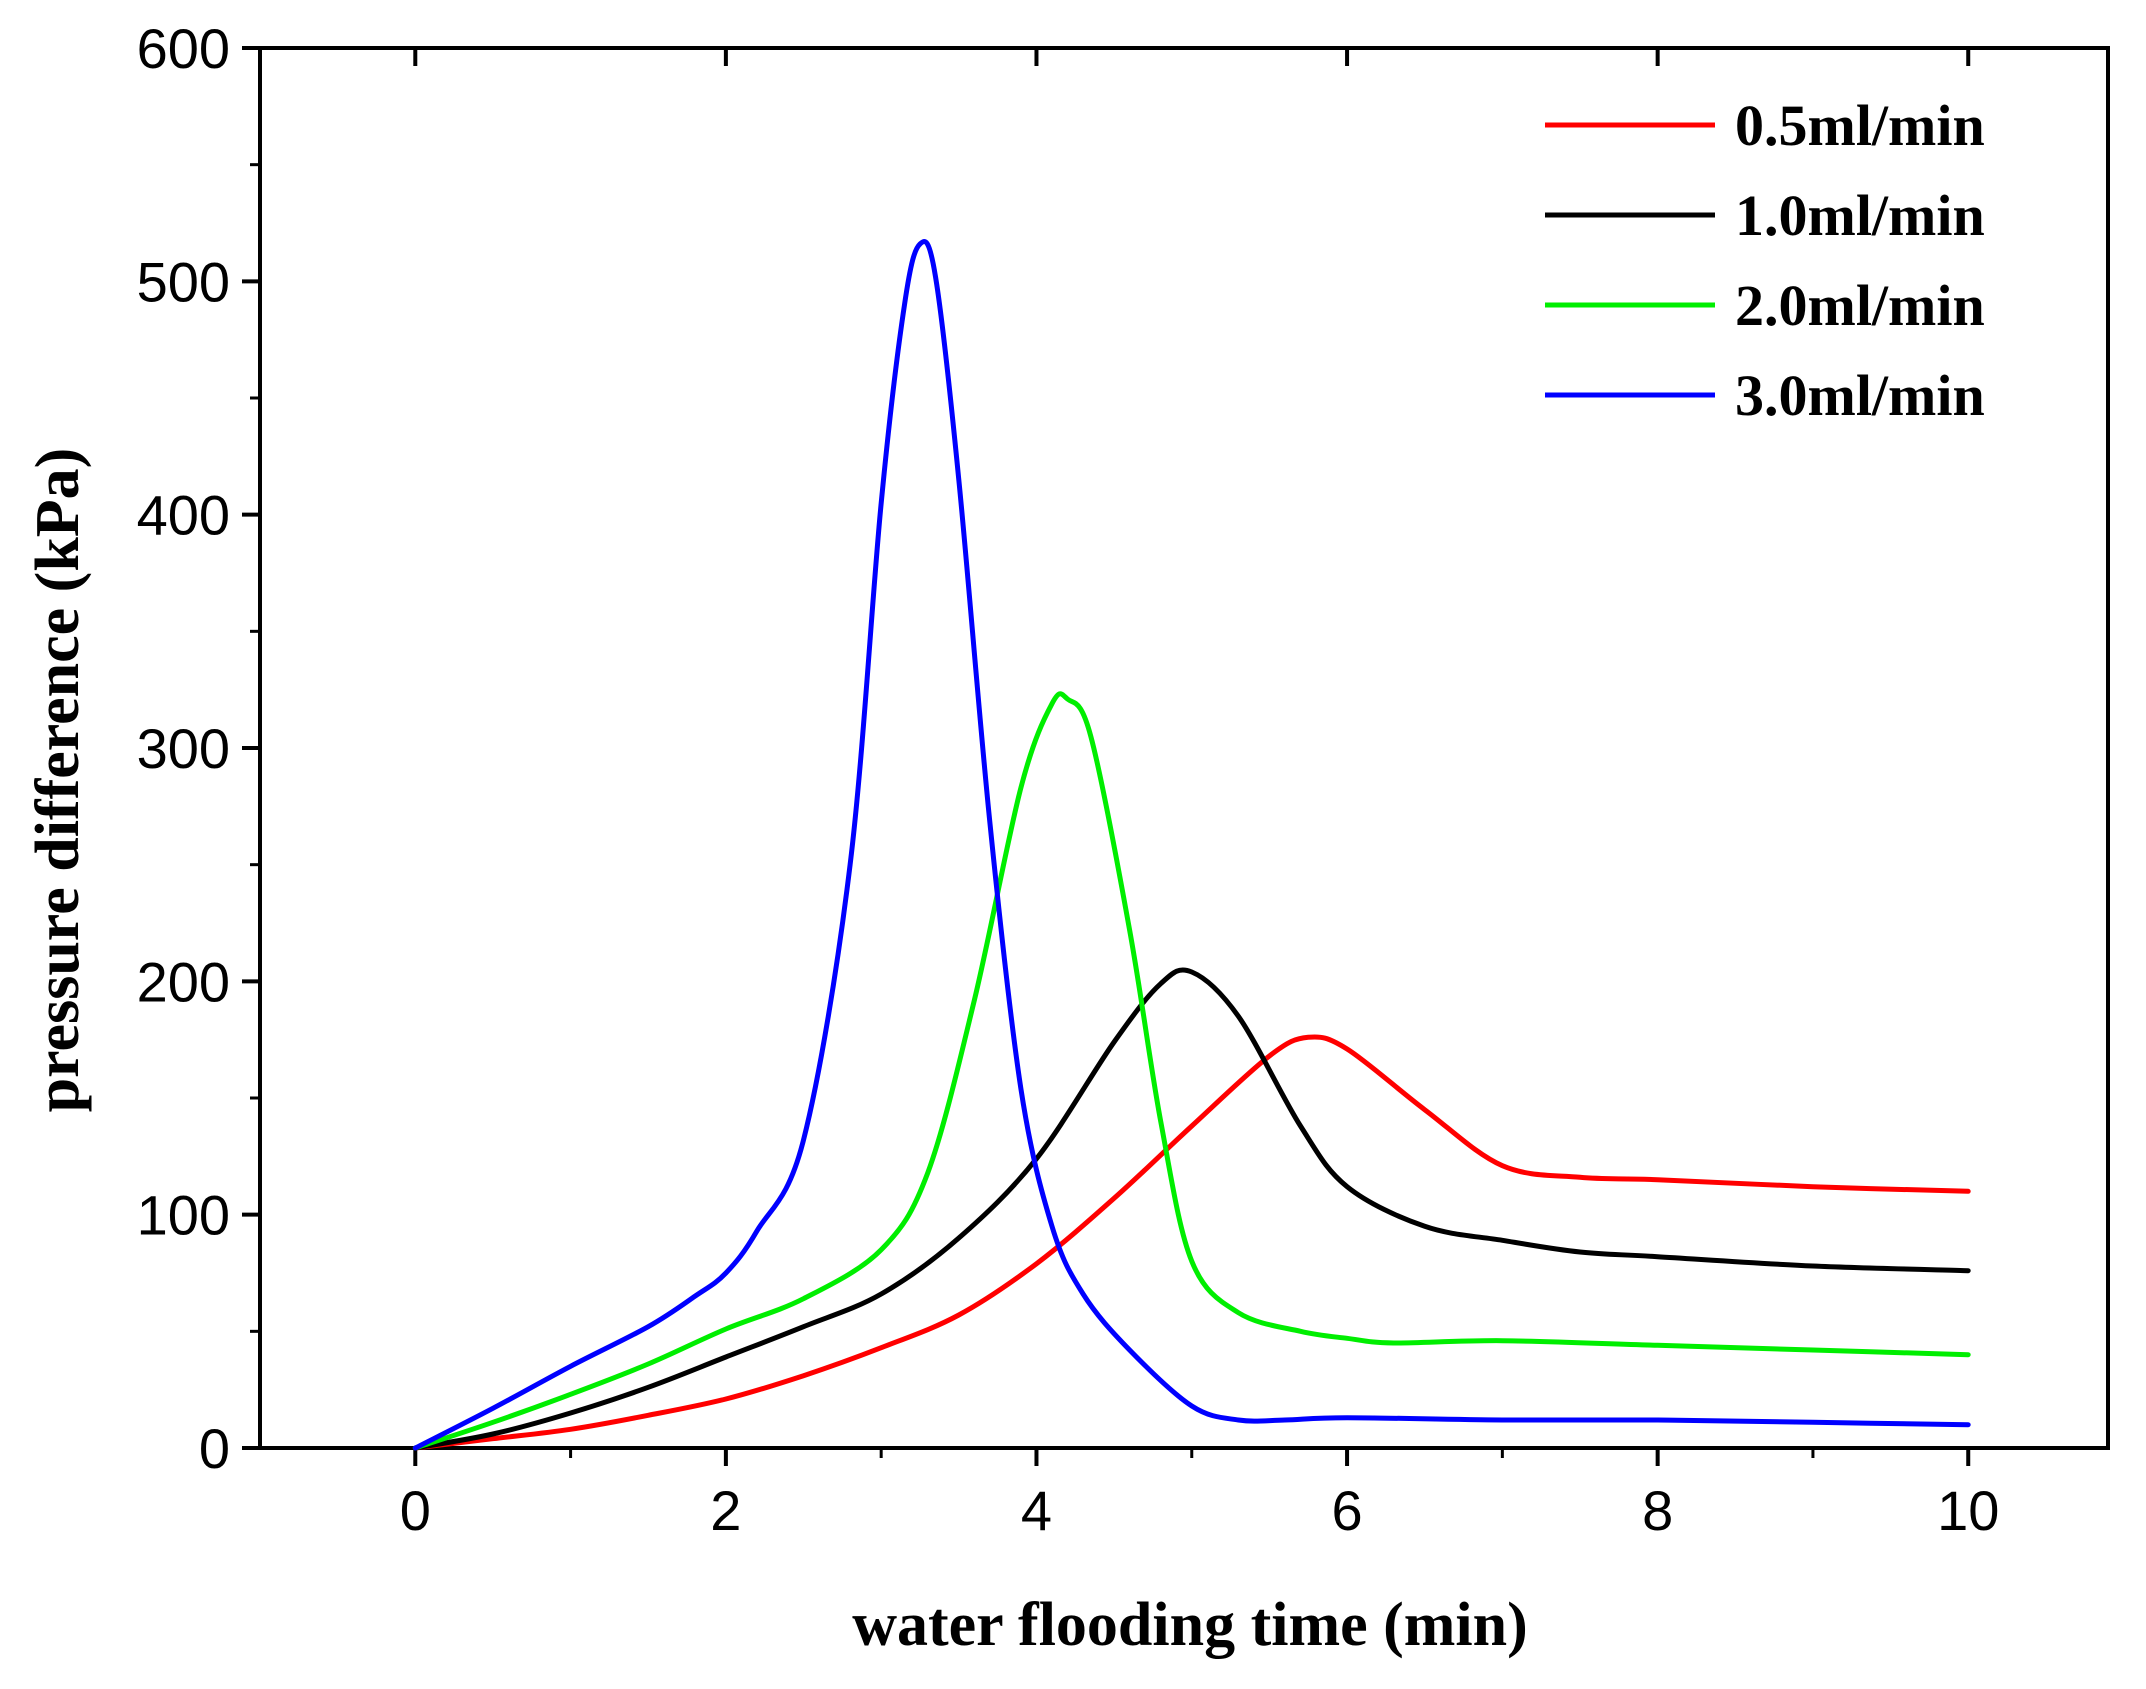  I want to click on y-tick-label: 300, so click(183, 748).